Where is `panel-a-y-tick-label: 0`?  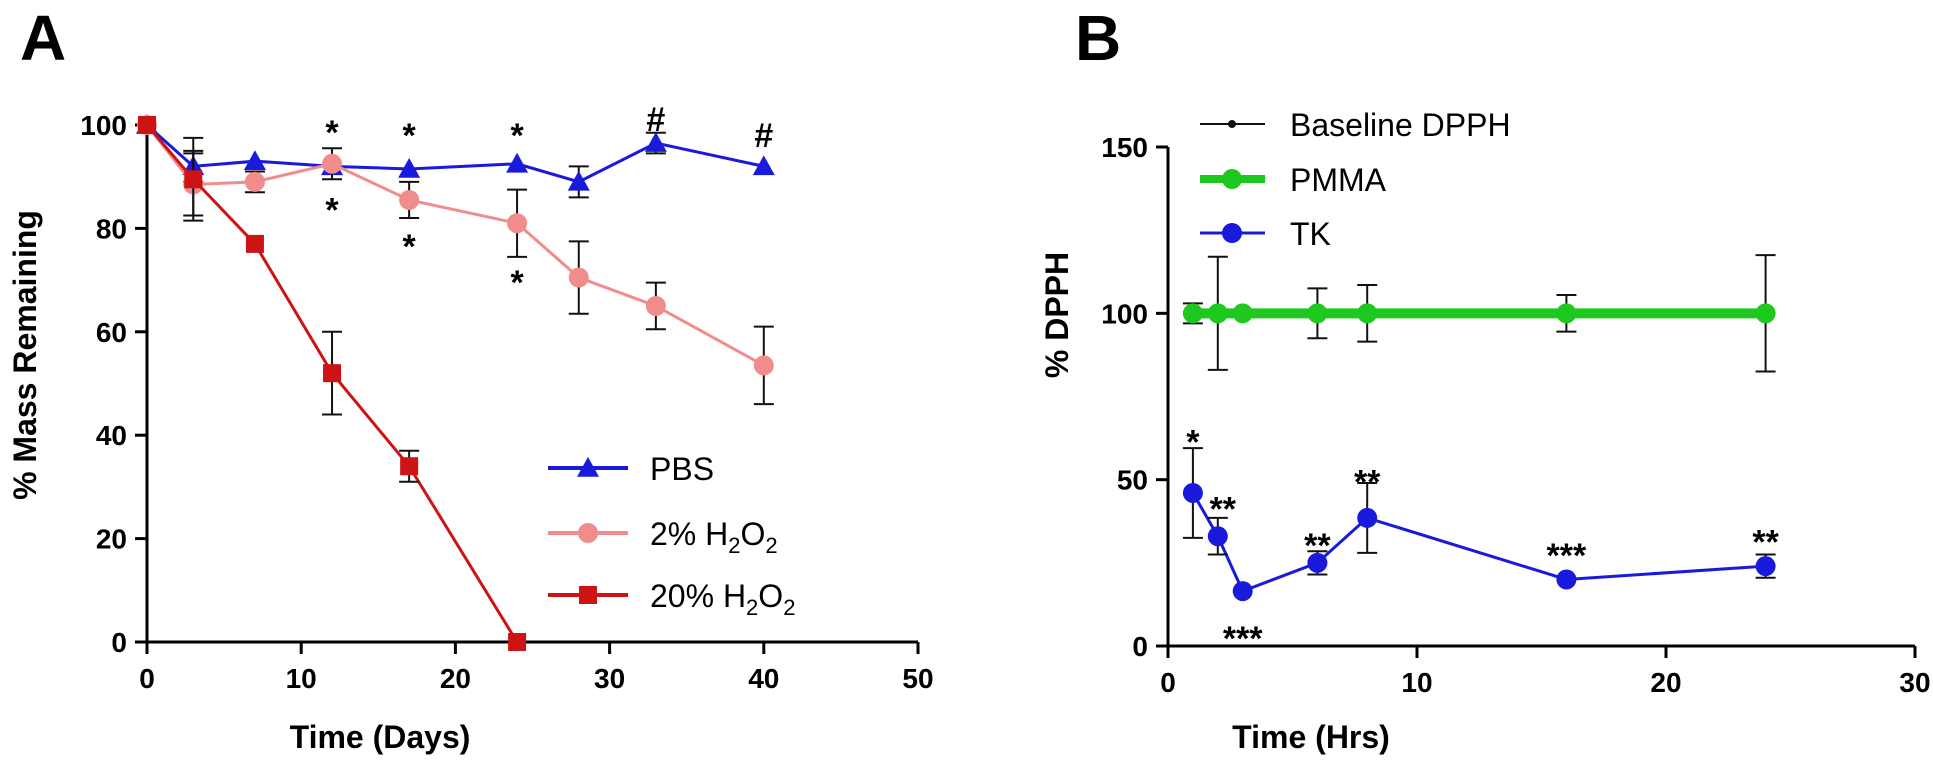
panel-a-y-tick-label: 0 is located at coordinates (119, 642).